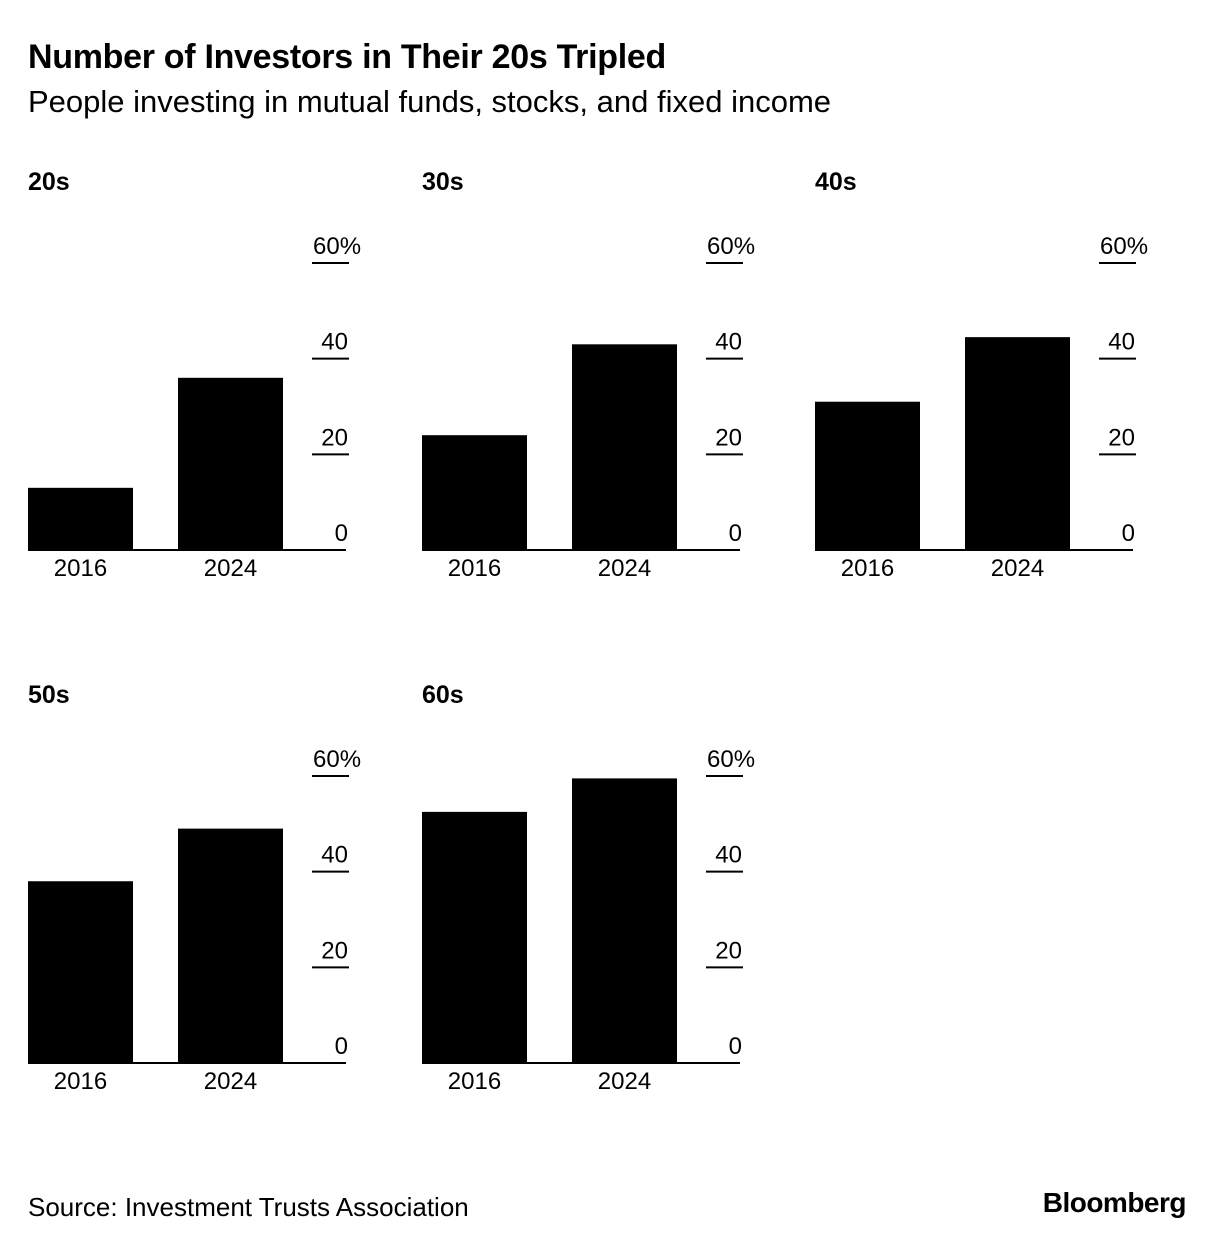 This screenshot has height=1250, width=1224. I want to click on panel-20s: 20s 0 20 40 60% 2016 2024, so click(208, 393).